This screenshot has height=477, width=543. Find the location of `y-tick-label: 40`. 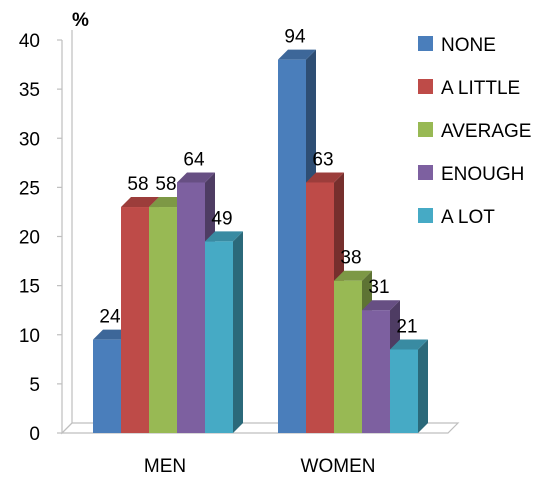

y-tick-label: 40 is located at coordinates (29, 41).